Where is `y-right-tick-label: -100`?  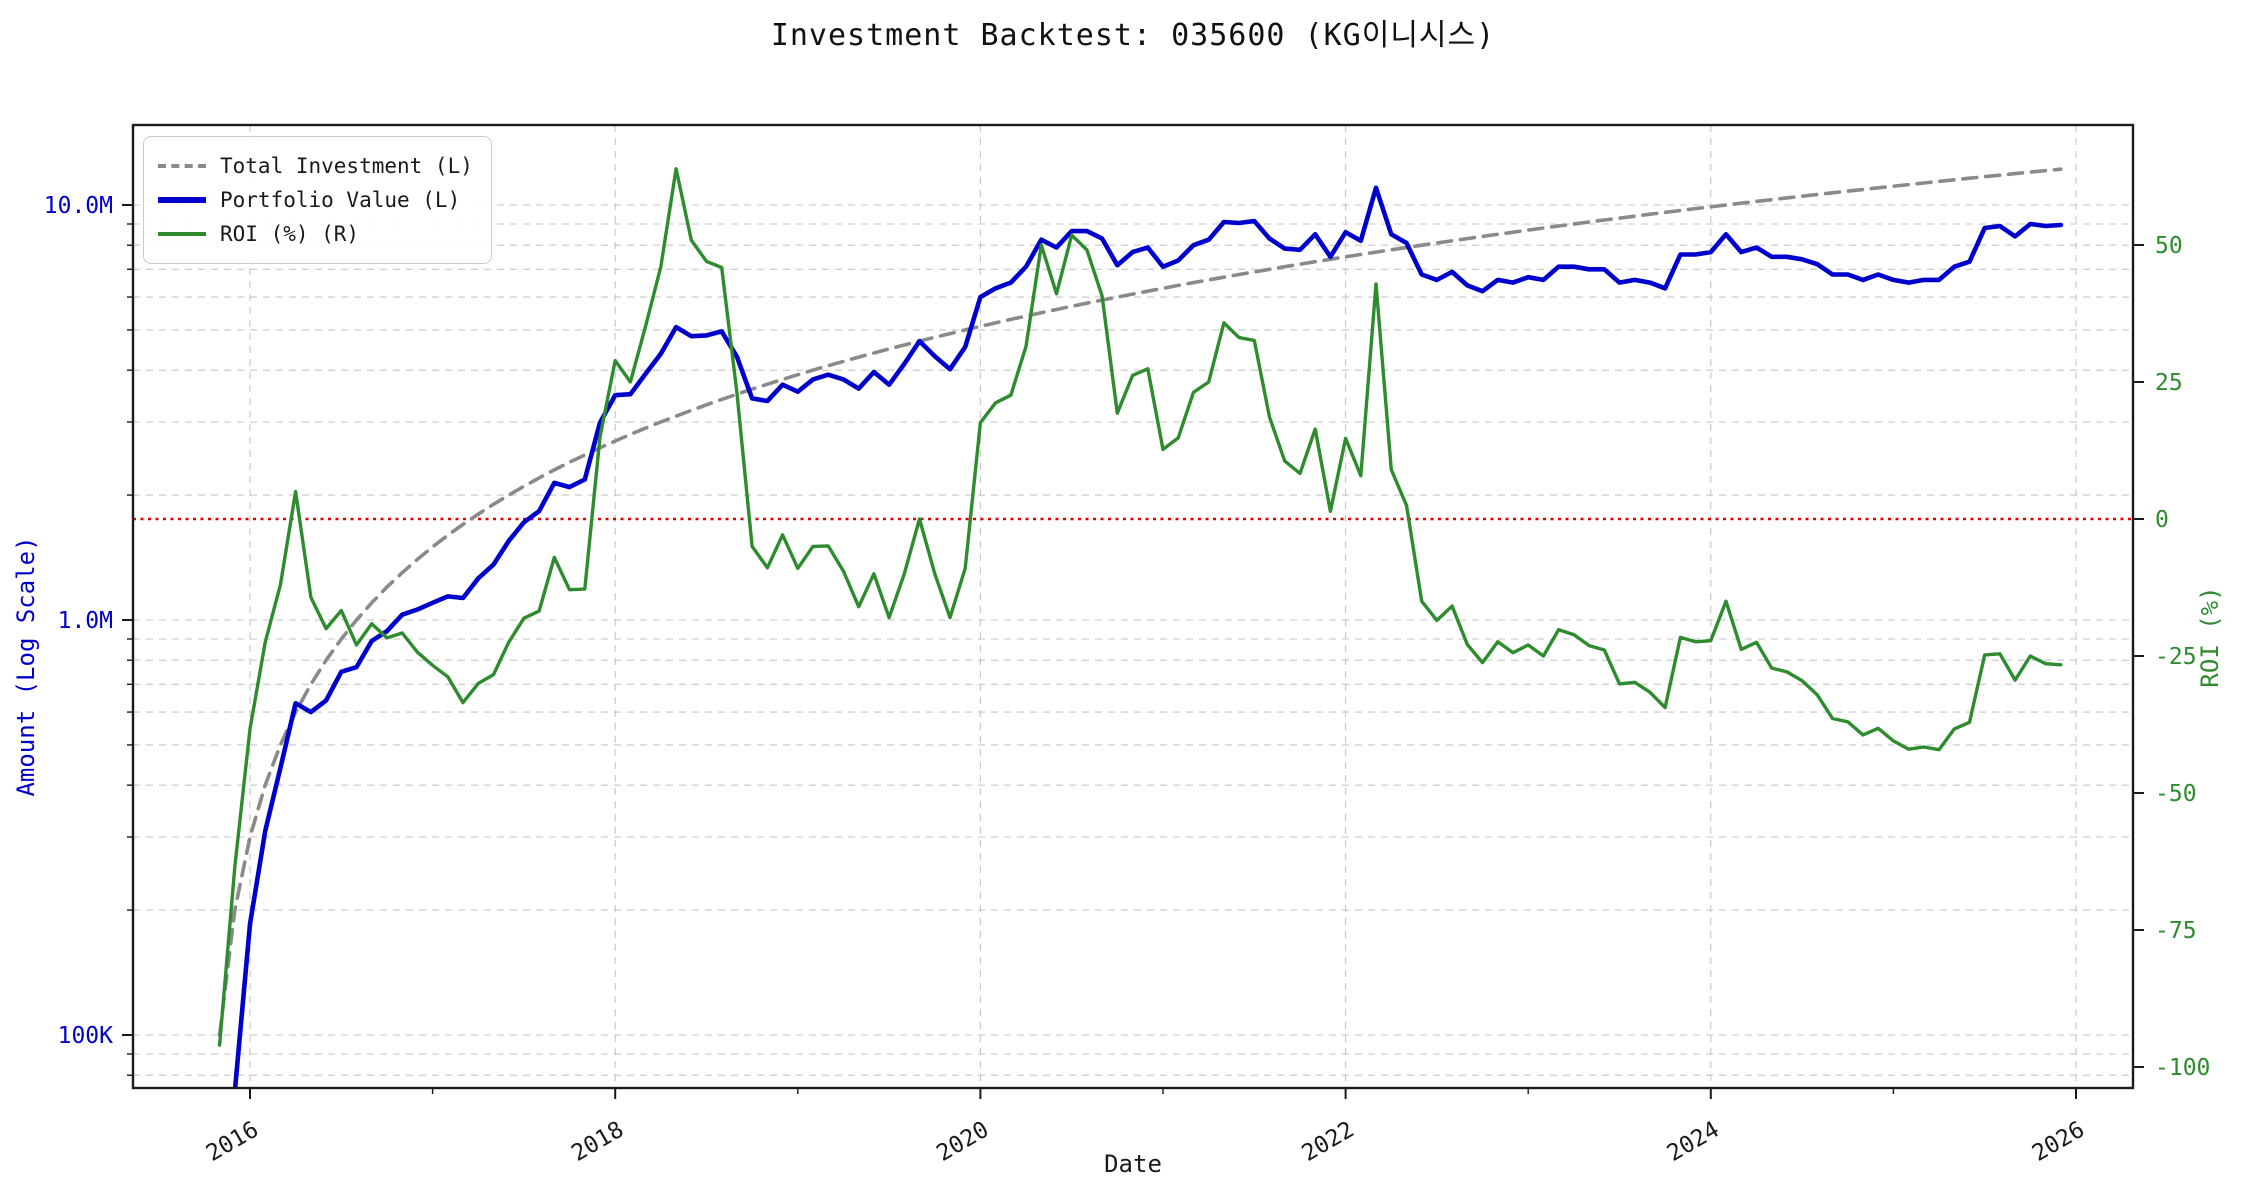 y-right-tick-label: -100 is located at coordinates (2182, 1068).